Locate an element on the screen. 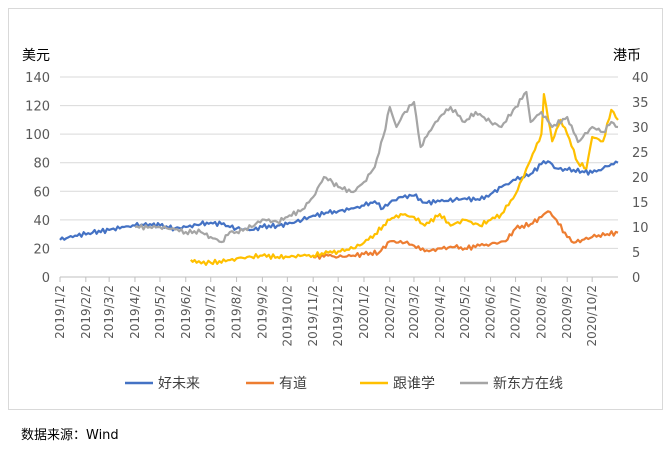  x-tick-label: 2019/7/2 is located at coordinates (211, 312).